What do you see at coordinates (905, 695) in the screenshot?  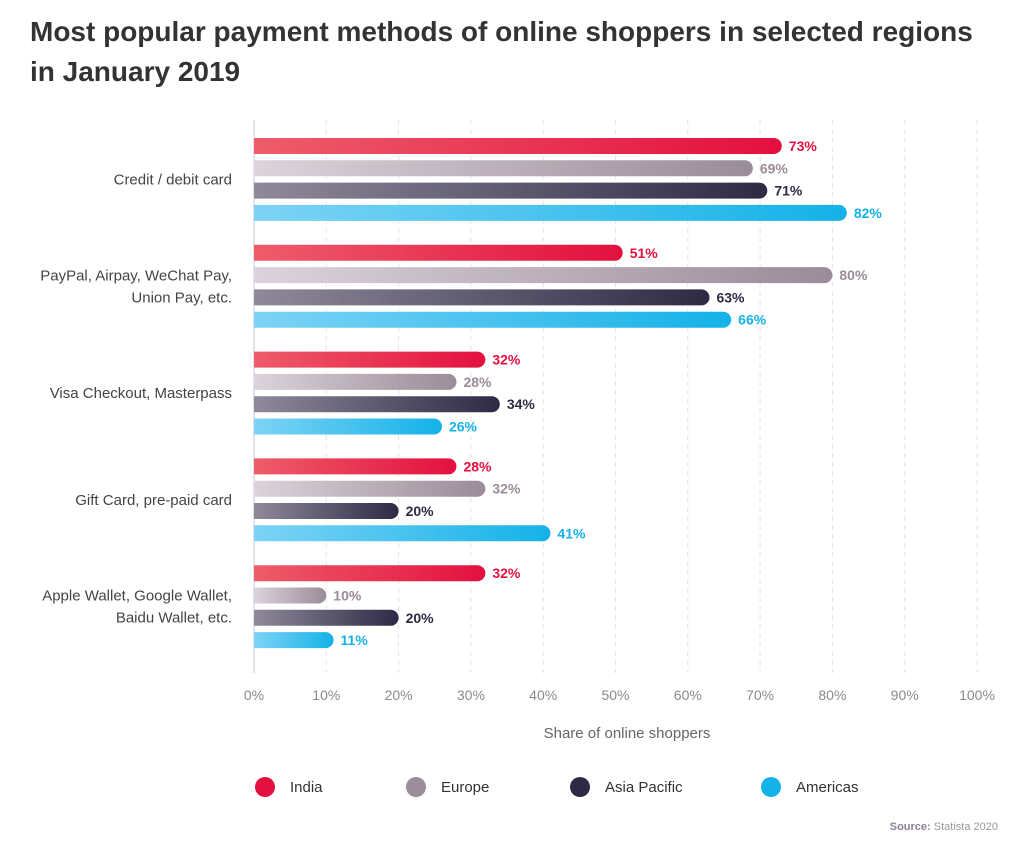 I see `x-tick-label: 90%` at bounding box center [905, 695].